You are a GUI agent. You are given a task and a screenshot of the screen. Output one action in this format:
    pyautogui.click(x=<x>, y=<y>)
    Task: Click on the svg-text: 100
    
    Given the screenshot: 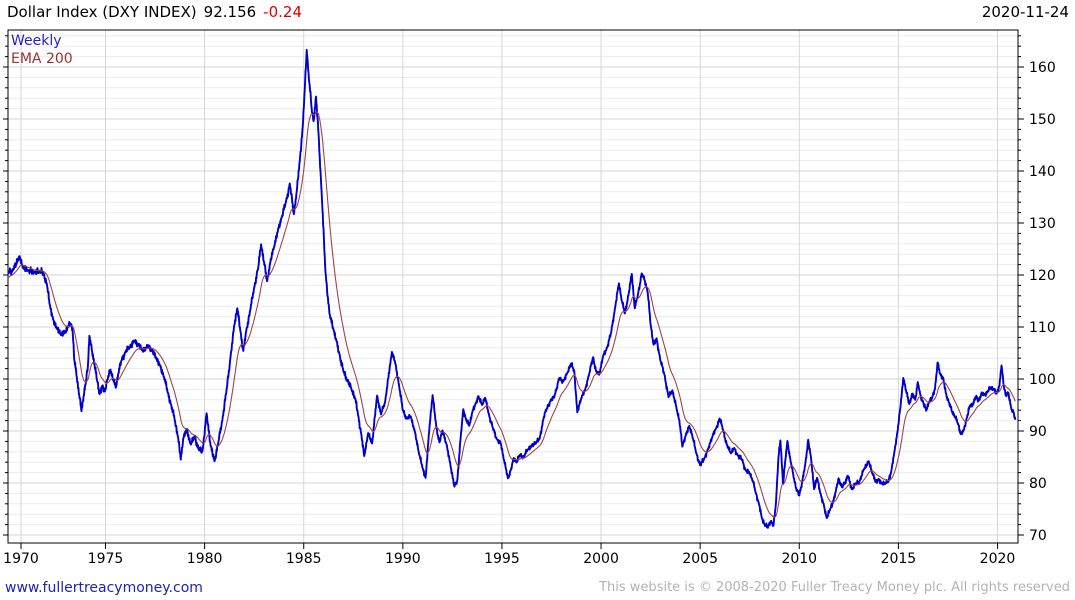 What is the action you would take?
    pyautogui.click(x=1042, y=380)
    